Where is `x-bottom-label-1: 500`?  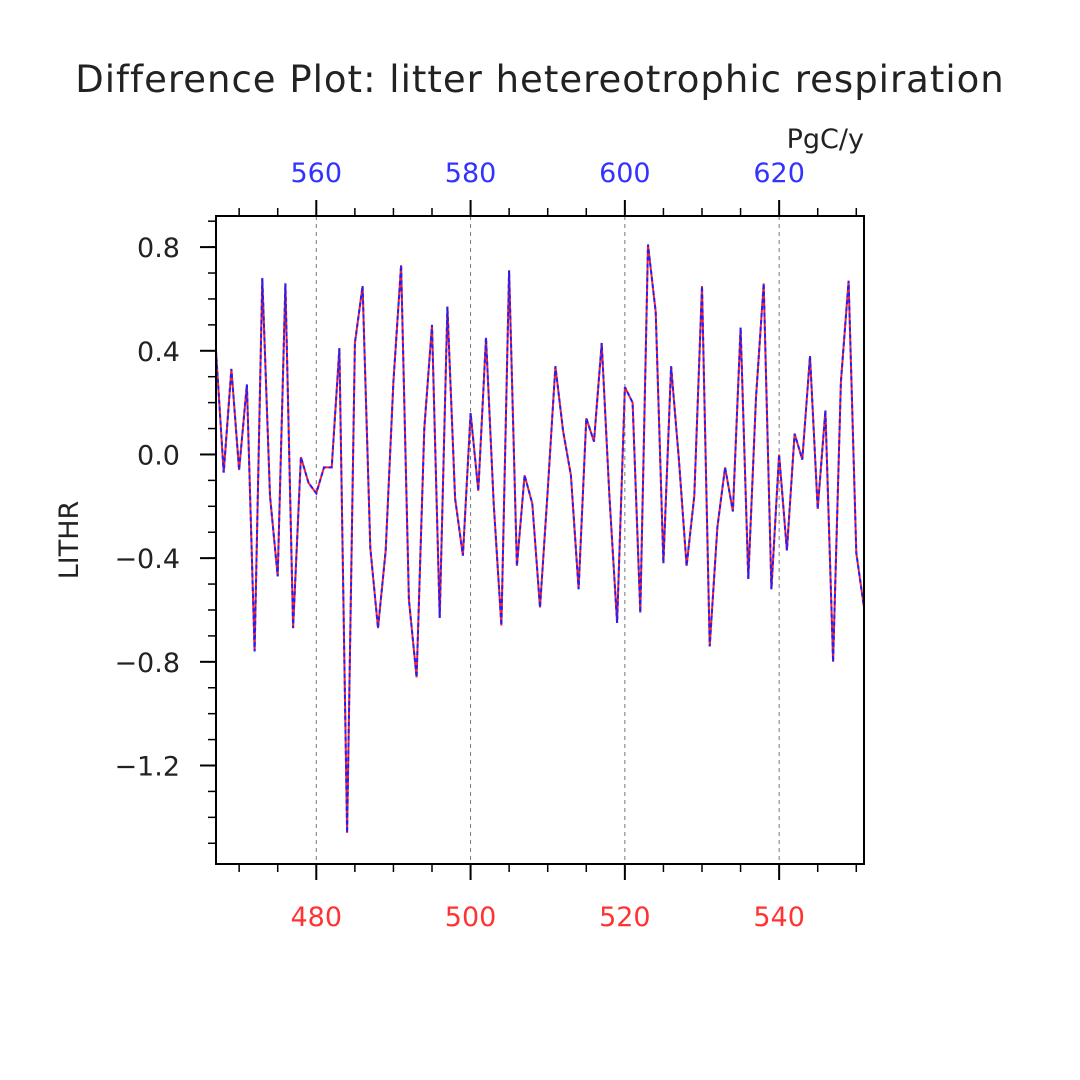
x-bottom-label-1: 500 is located at coordinates (471, 917).